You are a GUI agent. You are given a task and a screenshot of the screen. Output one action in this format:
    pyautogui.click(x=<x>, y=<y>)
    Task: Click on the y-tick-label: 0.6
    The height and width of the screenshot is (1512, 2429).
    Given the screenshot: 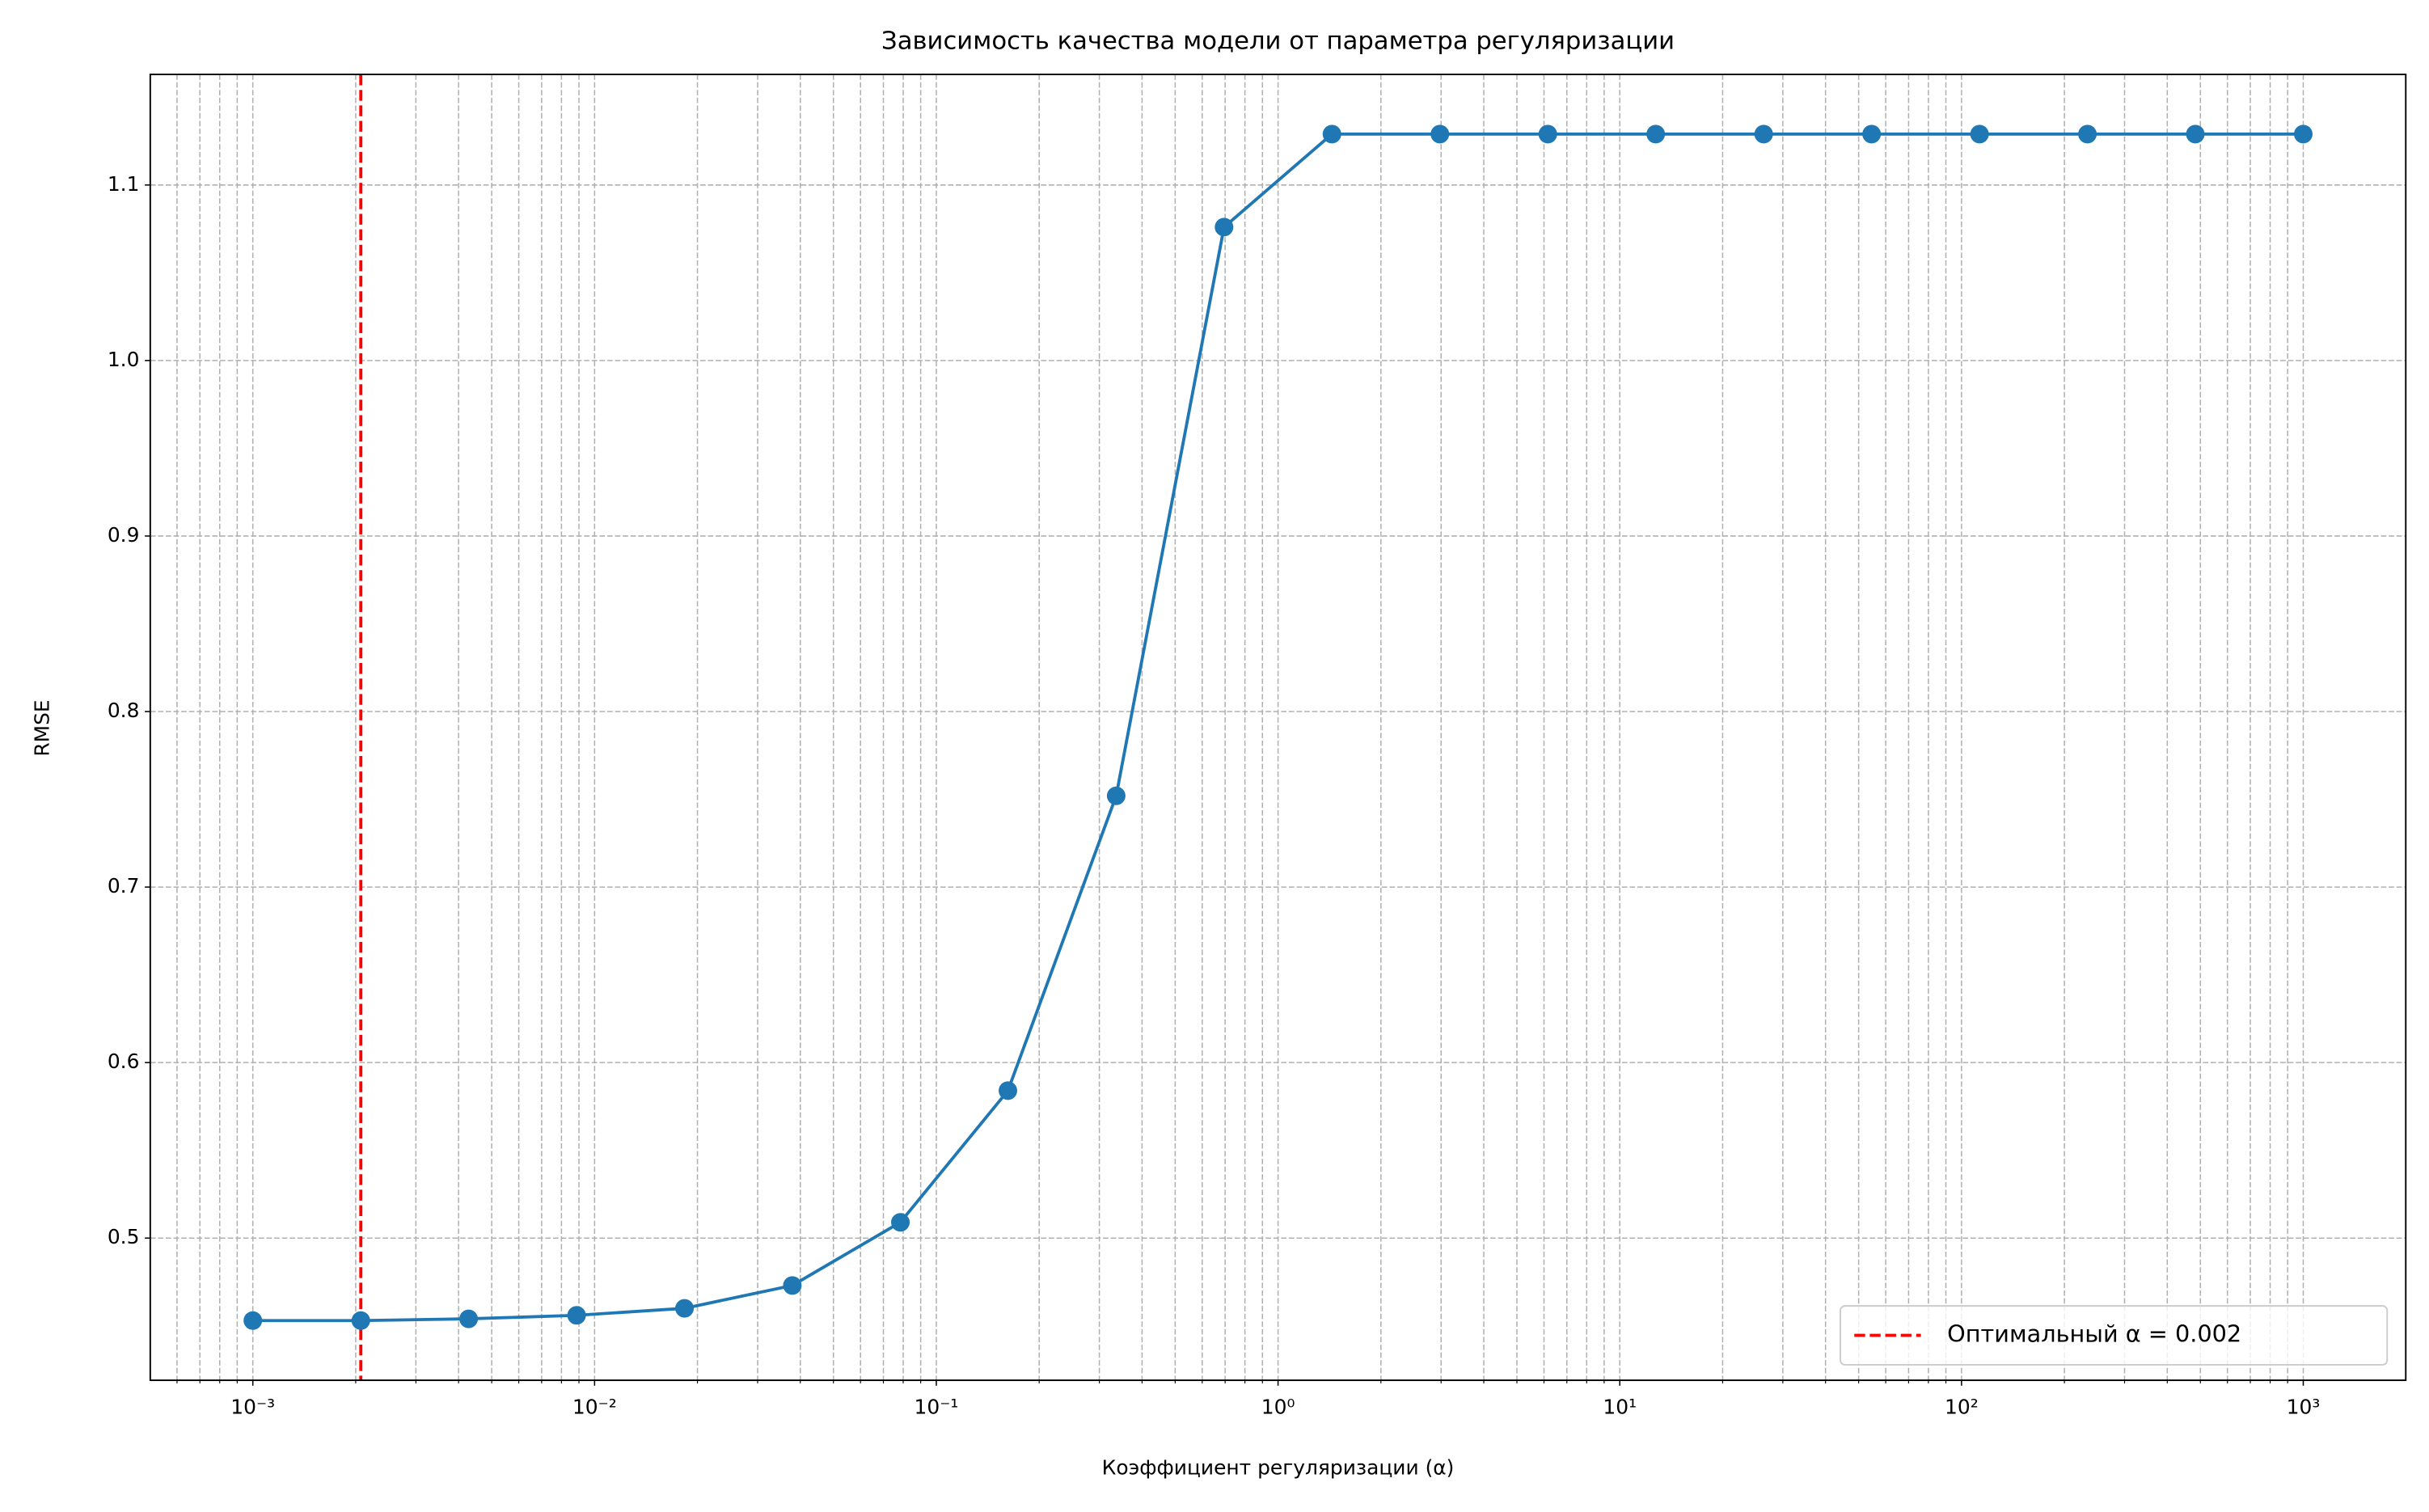 What is the action you would take?
    pyautogui.click(x=124, y=1061)
    